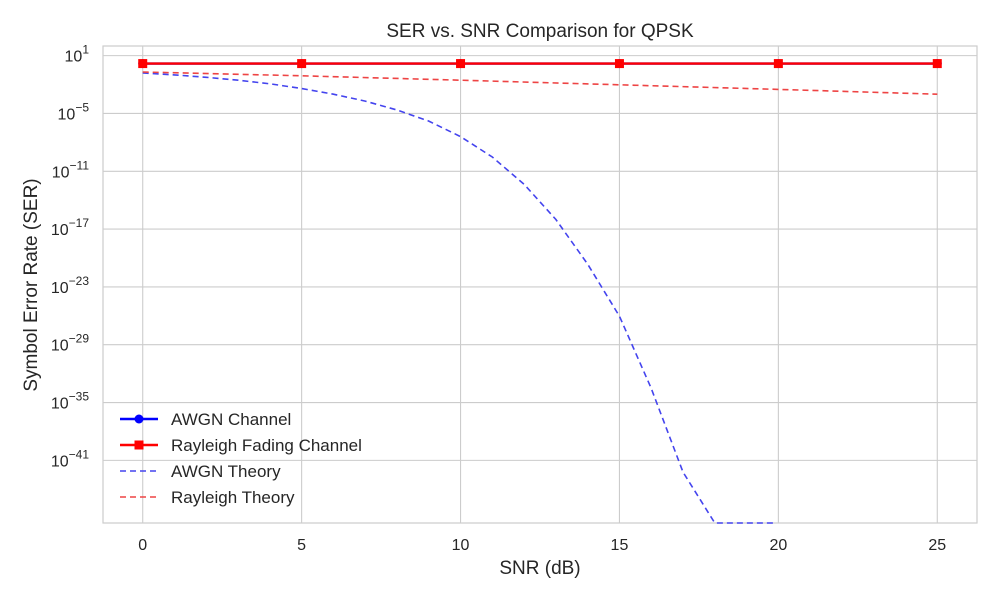  Describe the element at coordinates (539, 568) in the screenshot. I see `x-axis-title: SNR (dB)` at that location.